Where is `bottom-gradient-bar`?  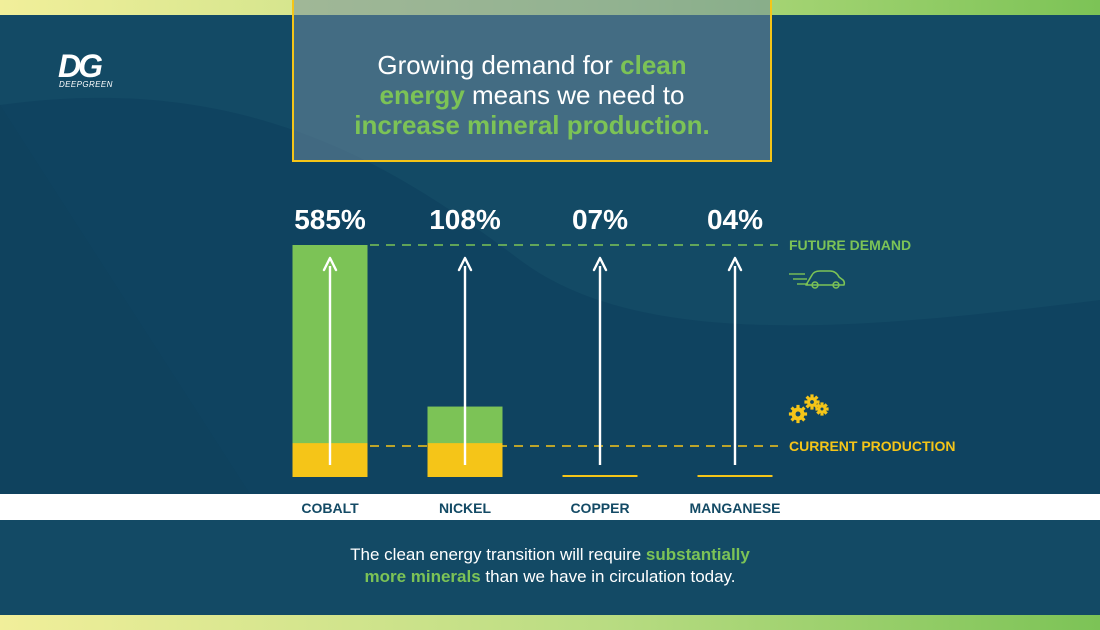 bottom-gradient-bar is located at coordinates (550, 622).